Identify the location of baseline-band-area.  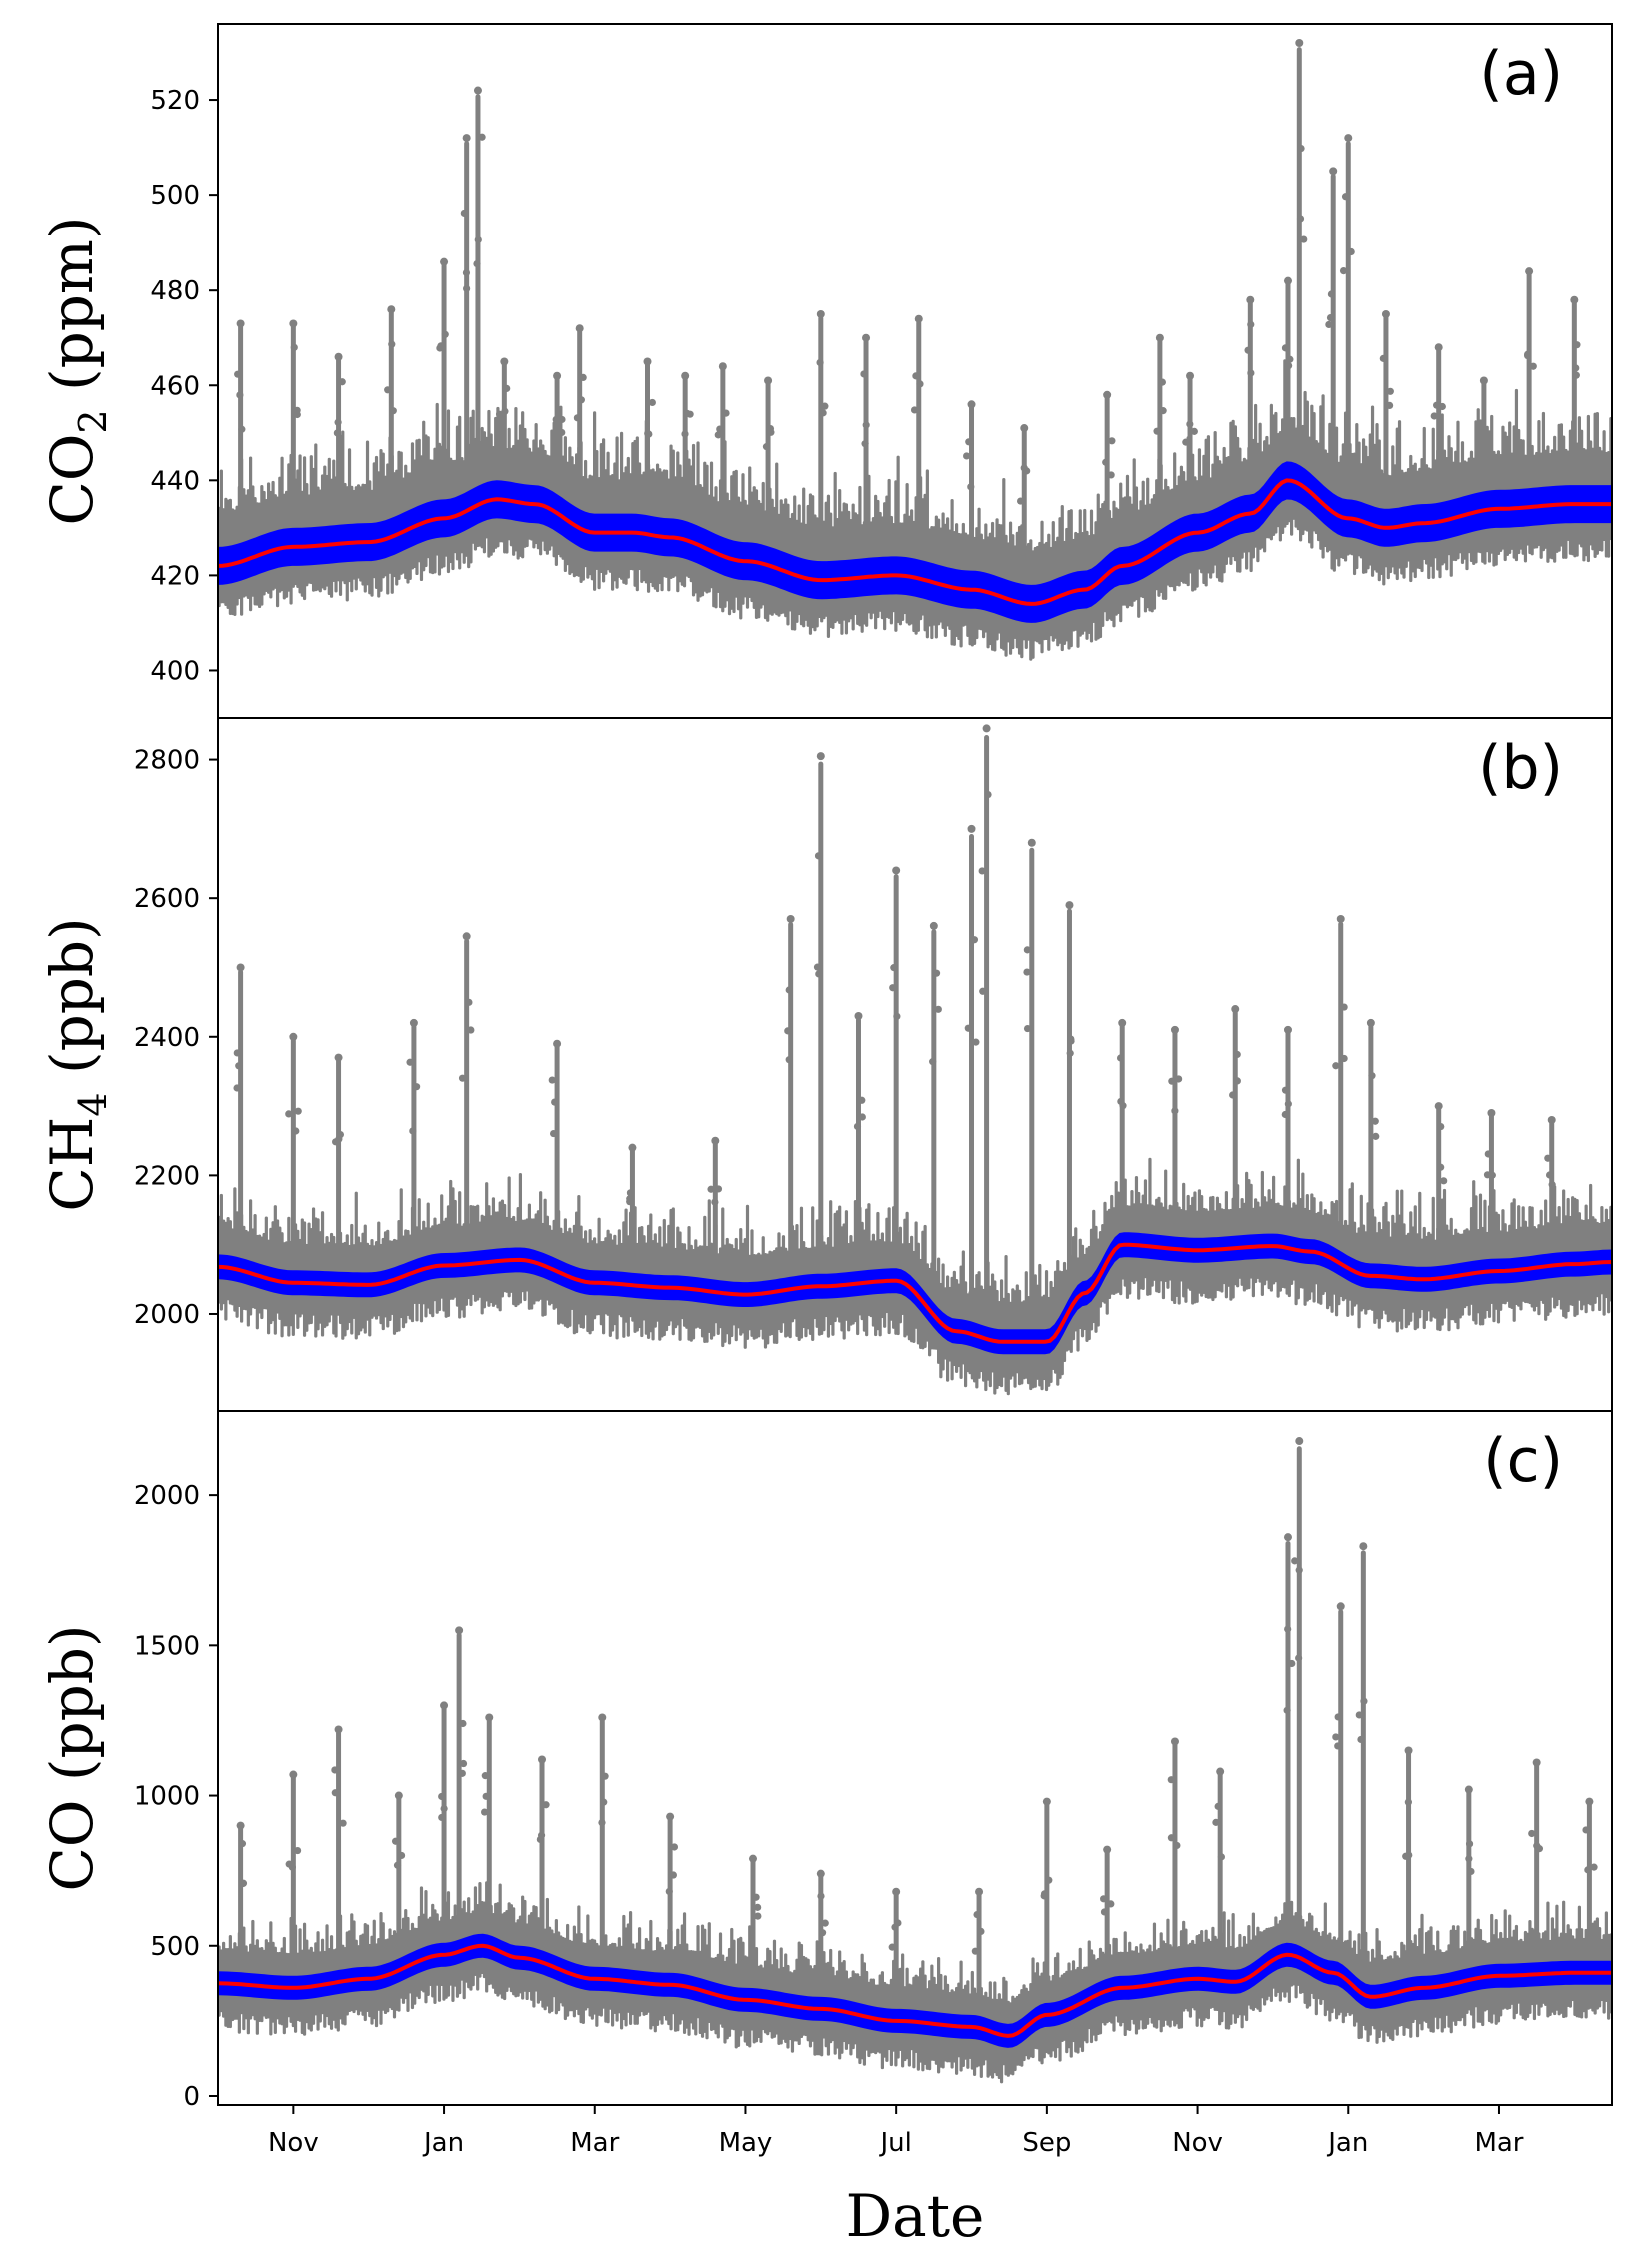
(915, 1990).